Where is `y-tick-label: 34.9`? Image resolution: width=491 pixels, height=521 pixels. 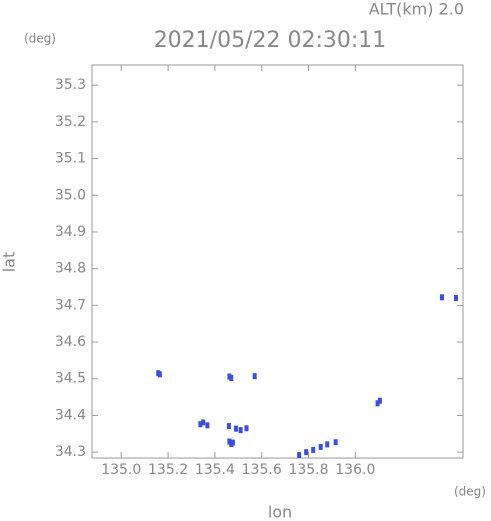 y-tick-label: 34.9 is located at coordinates (70, 232).